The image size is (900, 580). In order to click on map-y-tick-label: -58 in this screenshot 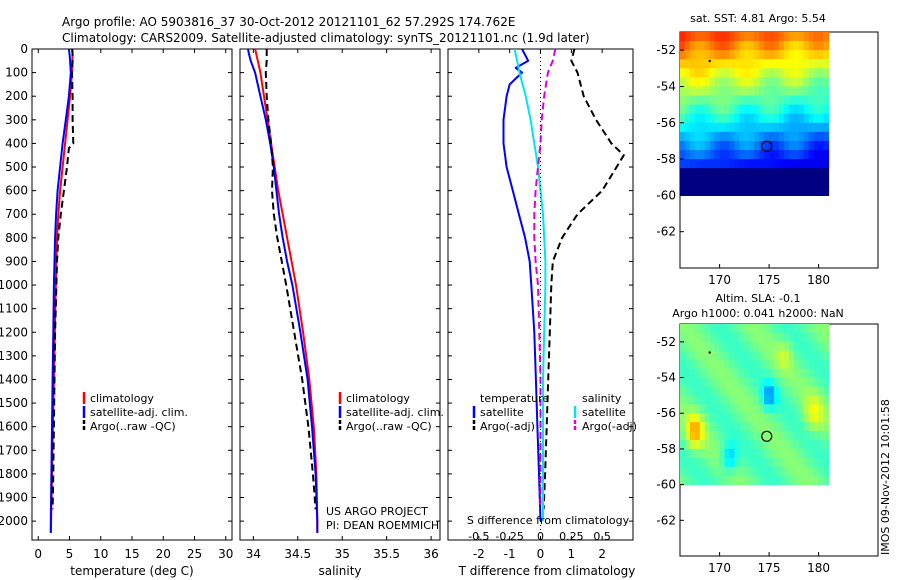, I will do `click(666, 159)`.